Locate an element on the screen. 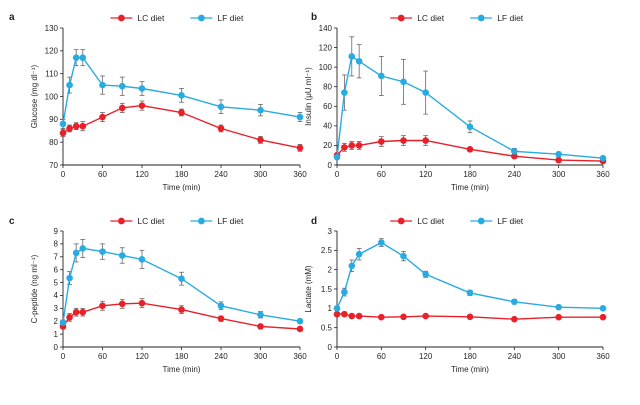 The height and width of the screenshot is (405, 640). y-tick-label: 8 is located at coordinates (56, 244).